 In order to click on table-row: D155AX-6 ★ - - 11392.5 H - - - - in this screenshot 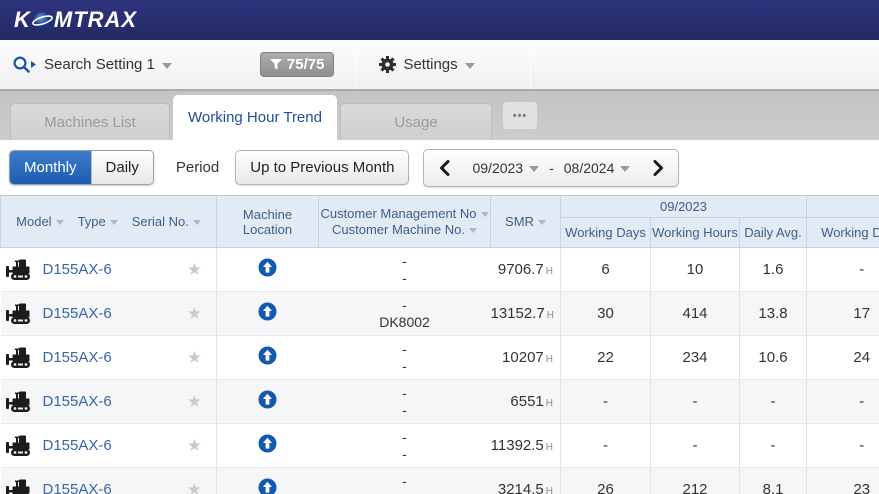, I will do `click(439, 445)`.